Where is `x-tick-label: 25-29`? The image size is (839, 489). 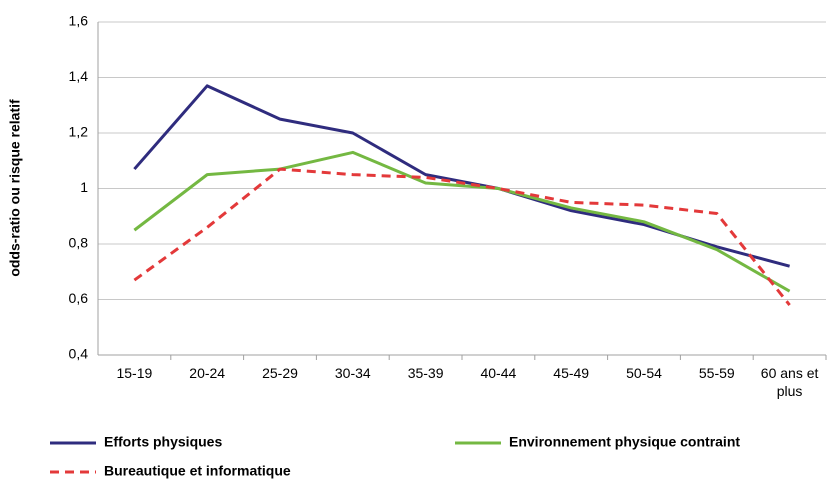 x-tick-label: 25-29 is located at coordinates (280, 373).